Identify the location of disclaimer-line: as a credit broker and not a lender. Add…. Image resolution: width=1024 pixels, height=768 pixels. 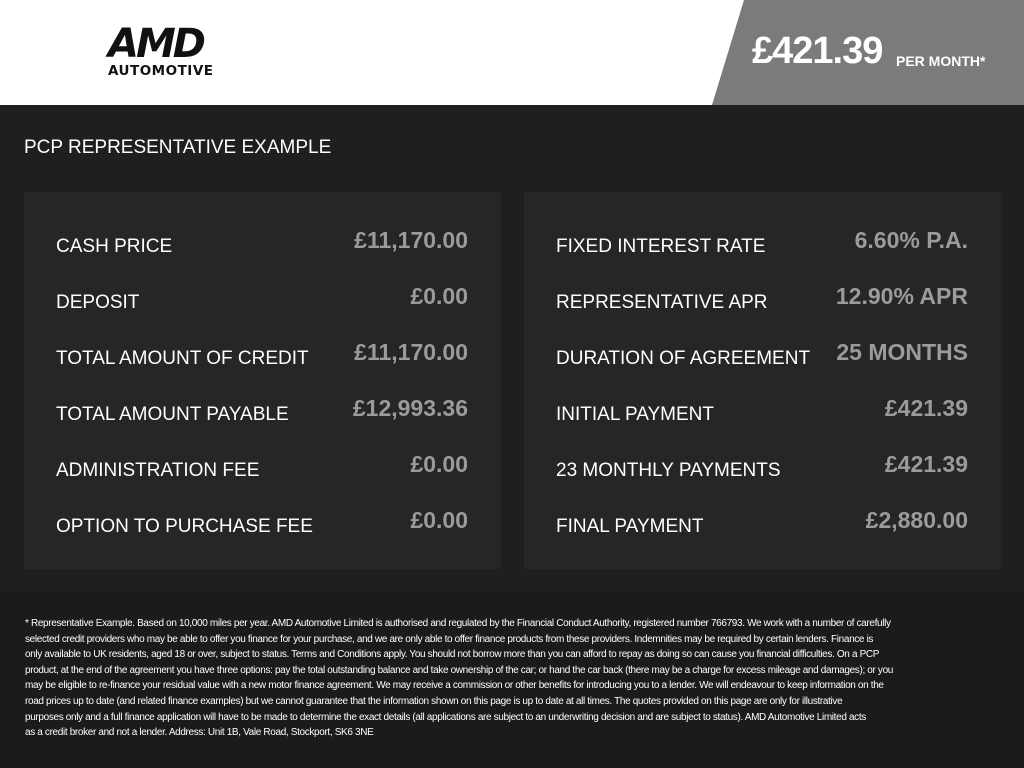
(199, 733).